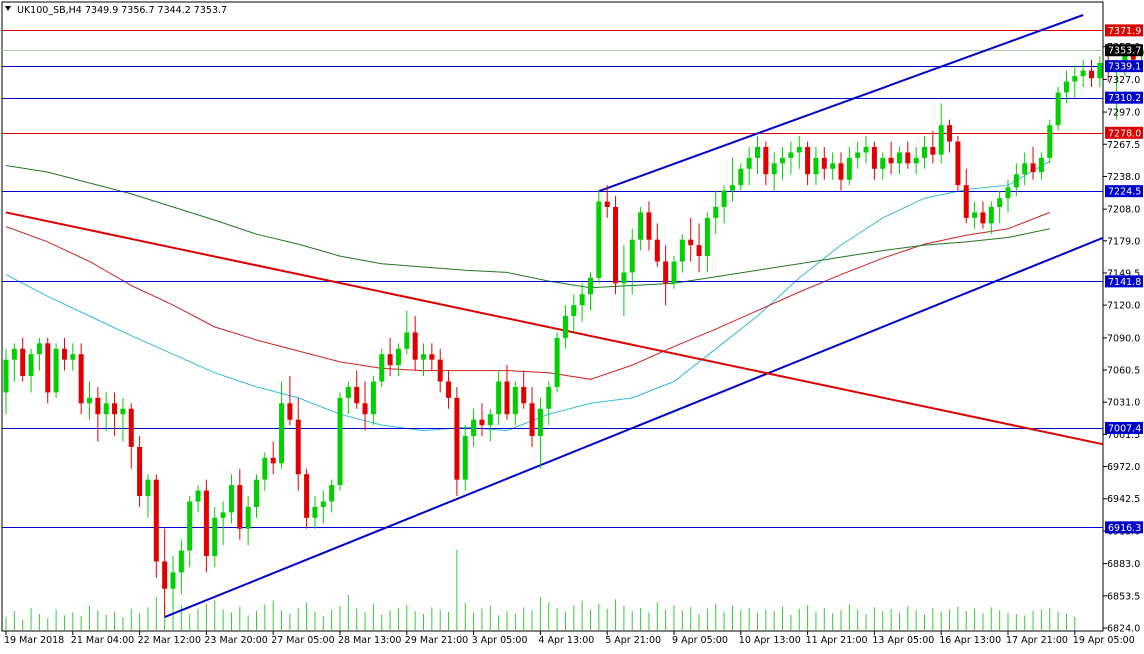 The height and width of the screenshot is (654, 1144). I want to click on level-price-label: 7224.5, so click(1124, 192).